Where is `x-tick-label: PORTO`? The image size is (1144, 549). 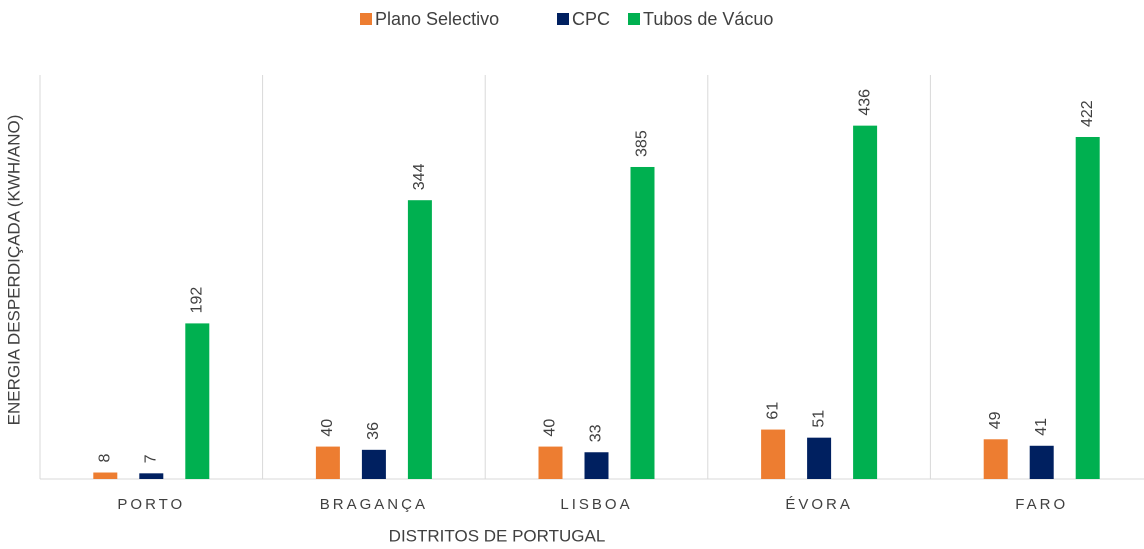
x-tick-label: PORTO is located at coordinates (151, 504).